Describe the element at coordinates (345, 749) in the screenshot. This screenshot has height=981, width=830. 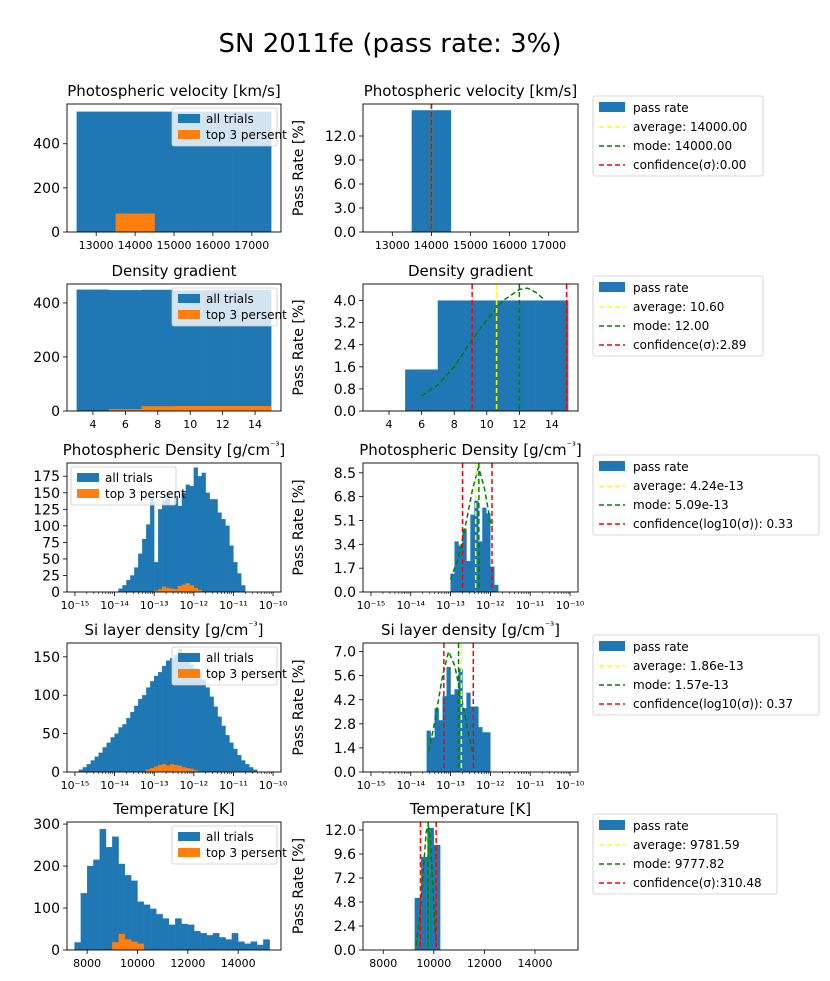
I see `y-tick-label: 1.4` at that location.